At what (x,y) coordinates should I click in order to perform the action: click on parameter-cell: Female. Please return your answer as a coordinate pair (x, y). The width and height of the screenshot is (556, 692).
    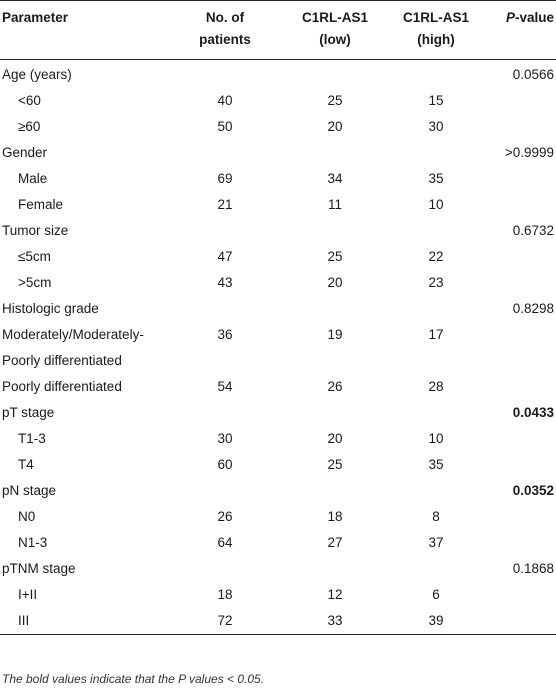
    Looking at the image, I should click on (41, 204).